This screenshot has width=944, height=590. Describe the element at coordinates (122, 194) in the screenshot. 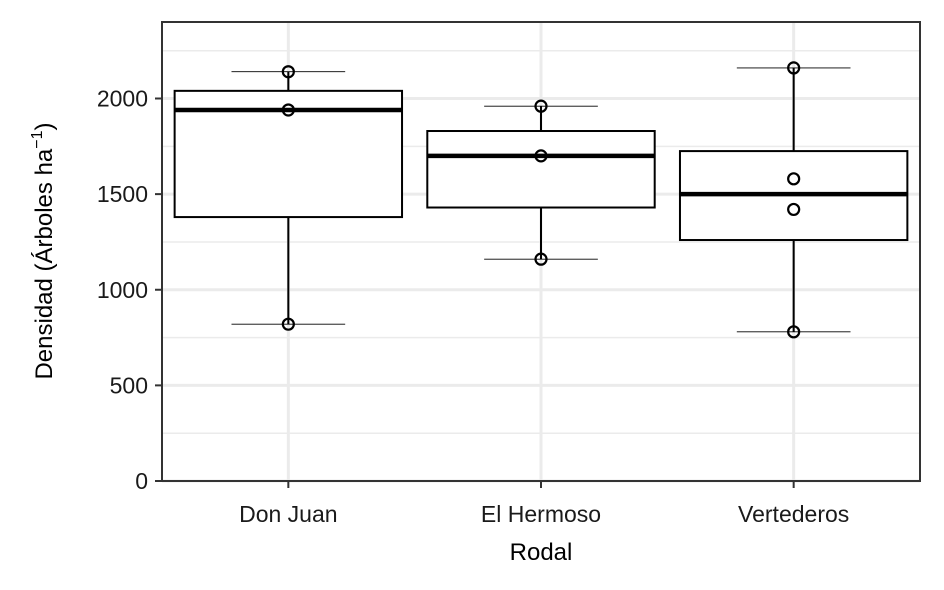

I see `y-tick-label: 1500` at that location.